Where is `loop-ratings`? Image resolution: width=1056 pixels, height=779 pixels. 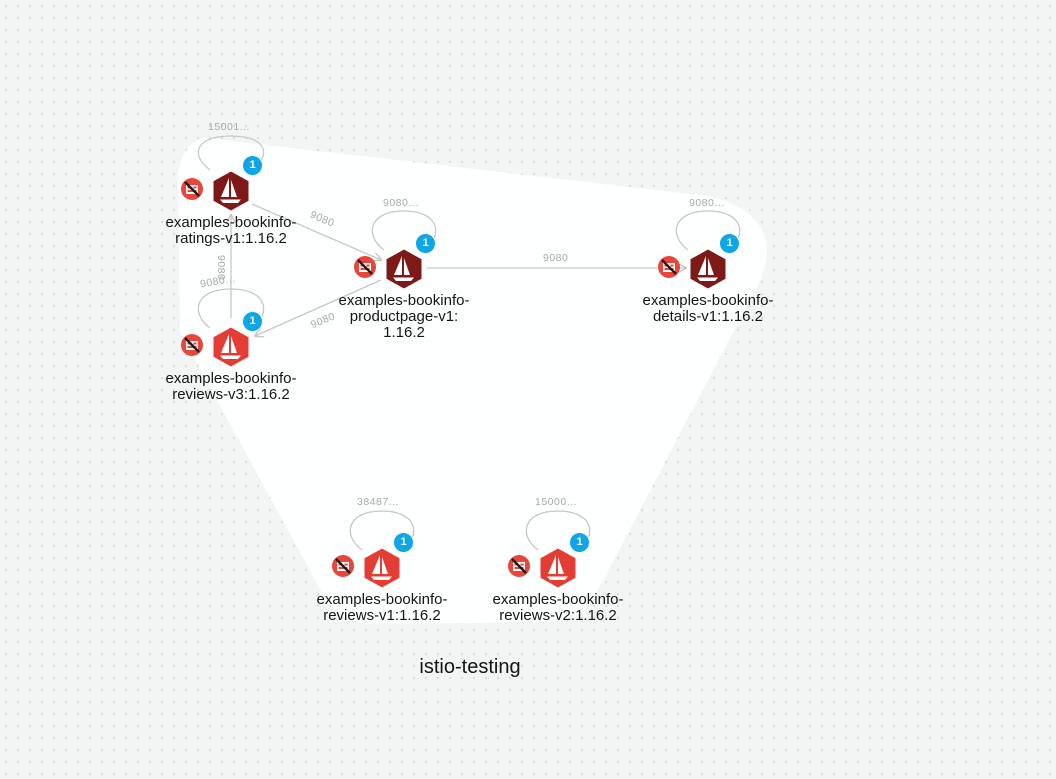 loop-ratings is located at coordinates (231, 152).